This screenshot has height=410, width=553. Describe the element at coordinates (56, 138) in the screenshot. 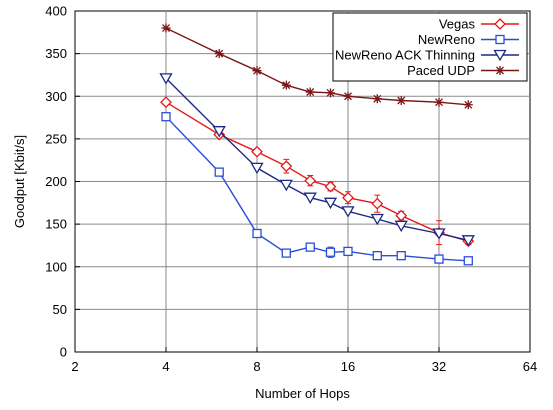

I see `y-tick-label: 250` at that location.